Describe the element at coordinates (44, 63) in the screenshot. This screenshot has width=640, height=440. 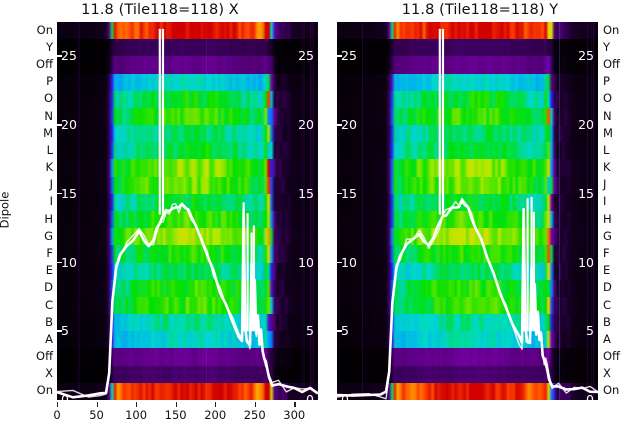
I see `dipole-label-left-2: Off` at that location.